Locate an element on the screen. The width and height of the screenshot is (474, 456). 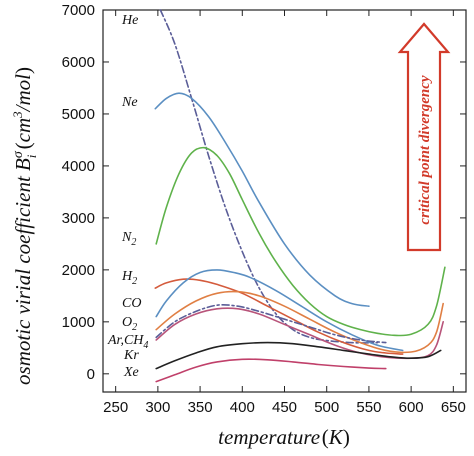
series-line-h is located at coordinates (279, 316).